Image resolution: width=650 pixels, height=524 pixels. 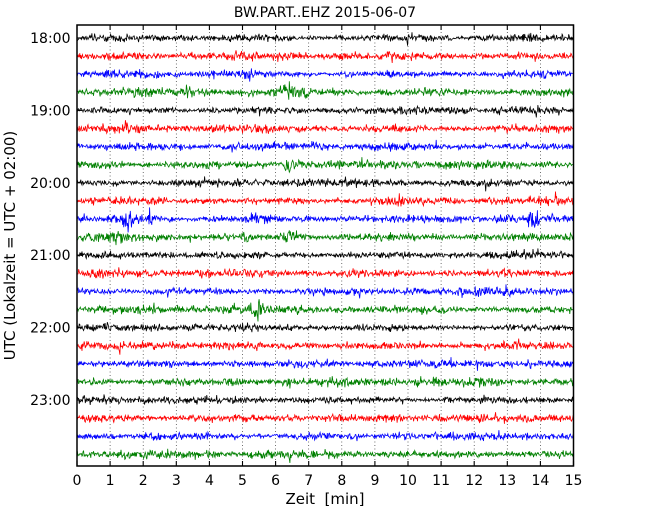 What do you see at coordinates (143, 481) in the screenshot?
I see `x-tick-label: 2` at bounding box center [143, 481].